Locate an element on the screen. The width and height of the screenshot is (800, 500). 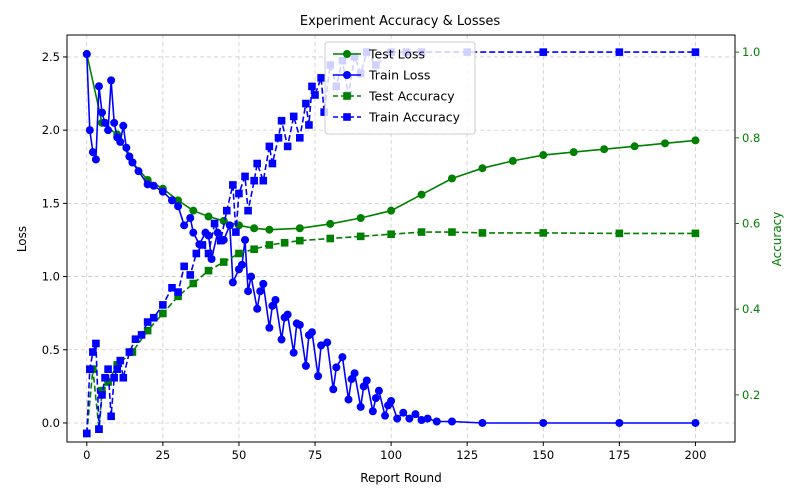
y-left-tick-label: 2.5 is located at coordinates (51, 57).